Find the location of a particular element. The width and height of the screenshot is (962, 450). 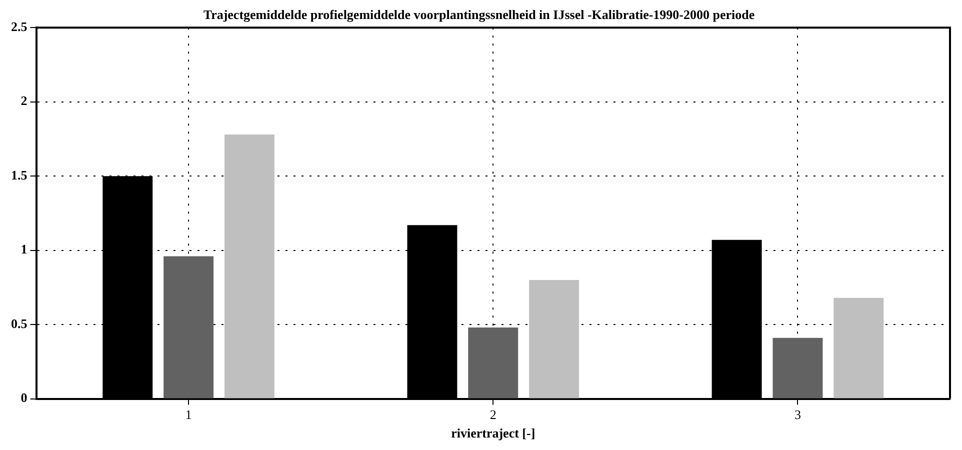

y-tick-label: 2.5 is located at coordinates (19, 26).